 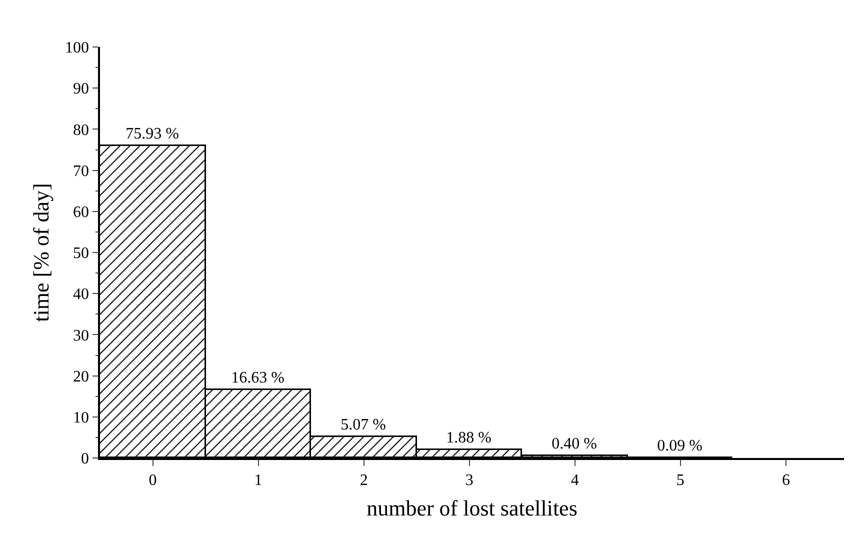 I want to click on y-tick-label: 30, so click(x=81, y=335).